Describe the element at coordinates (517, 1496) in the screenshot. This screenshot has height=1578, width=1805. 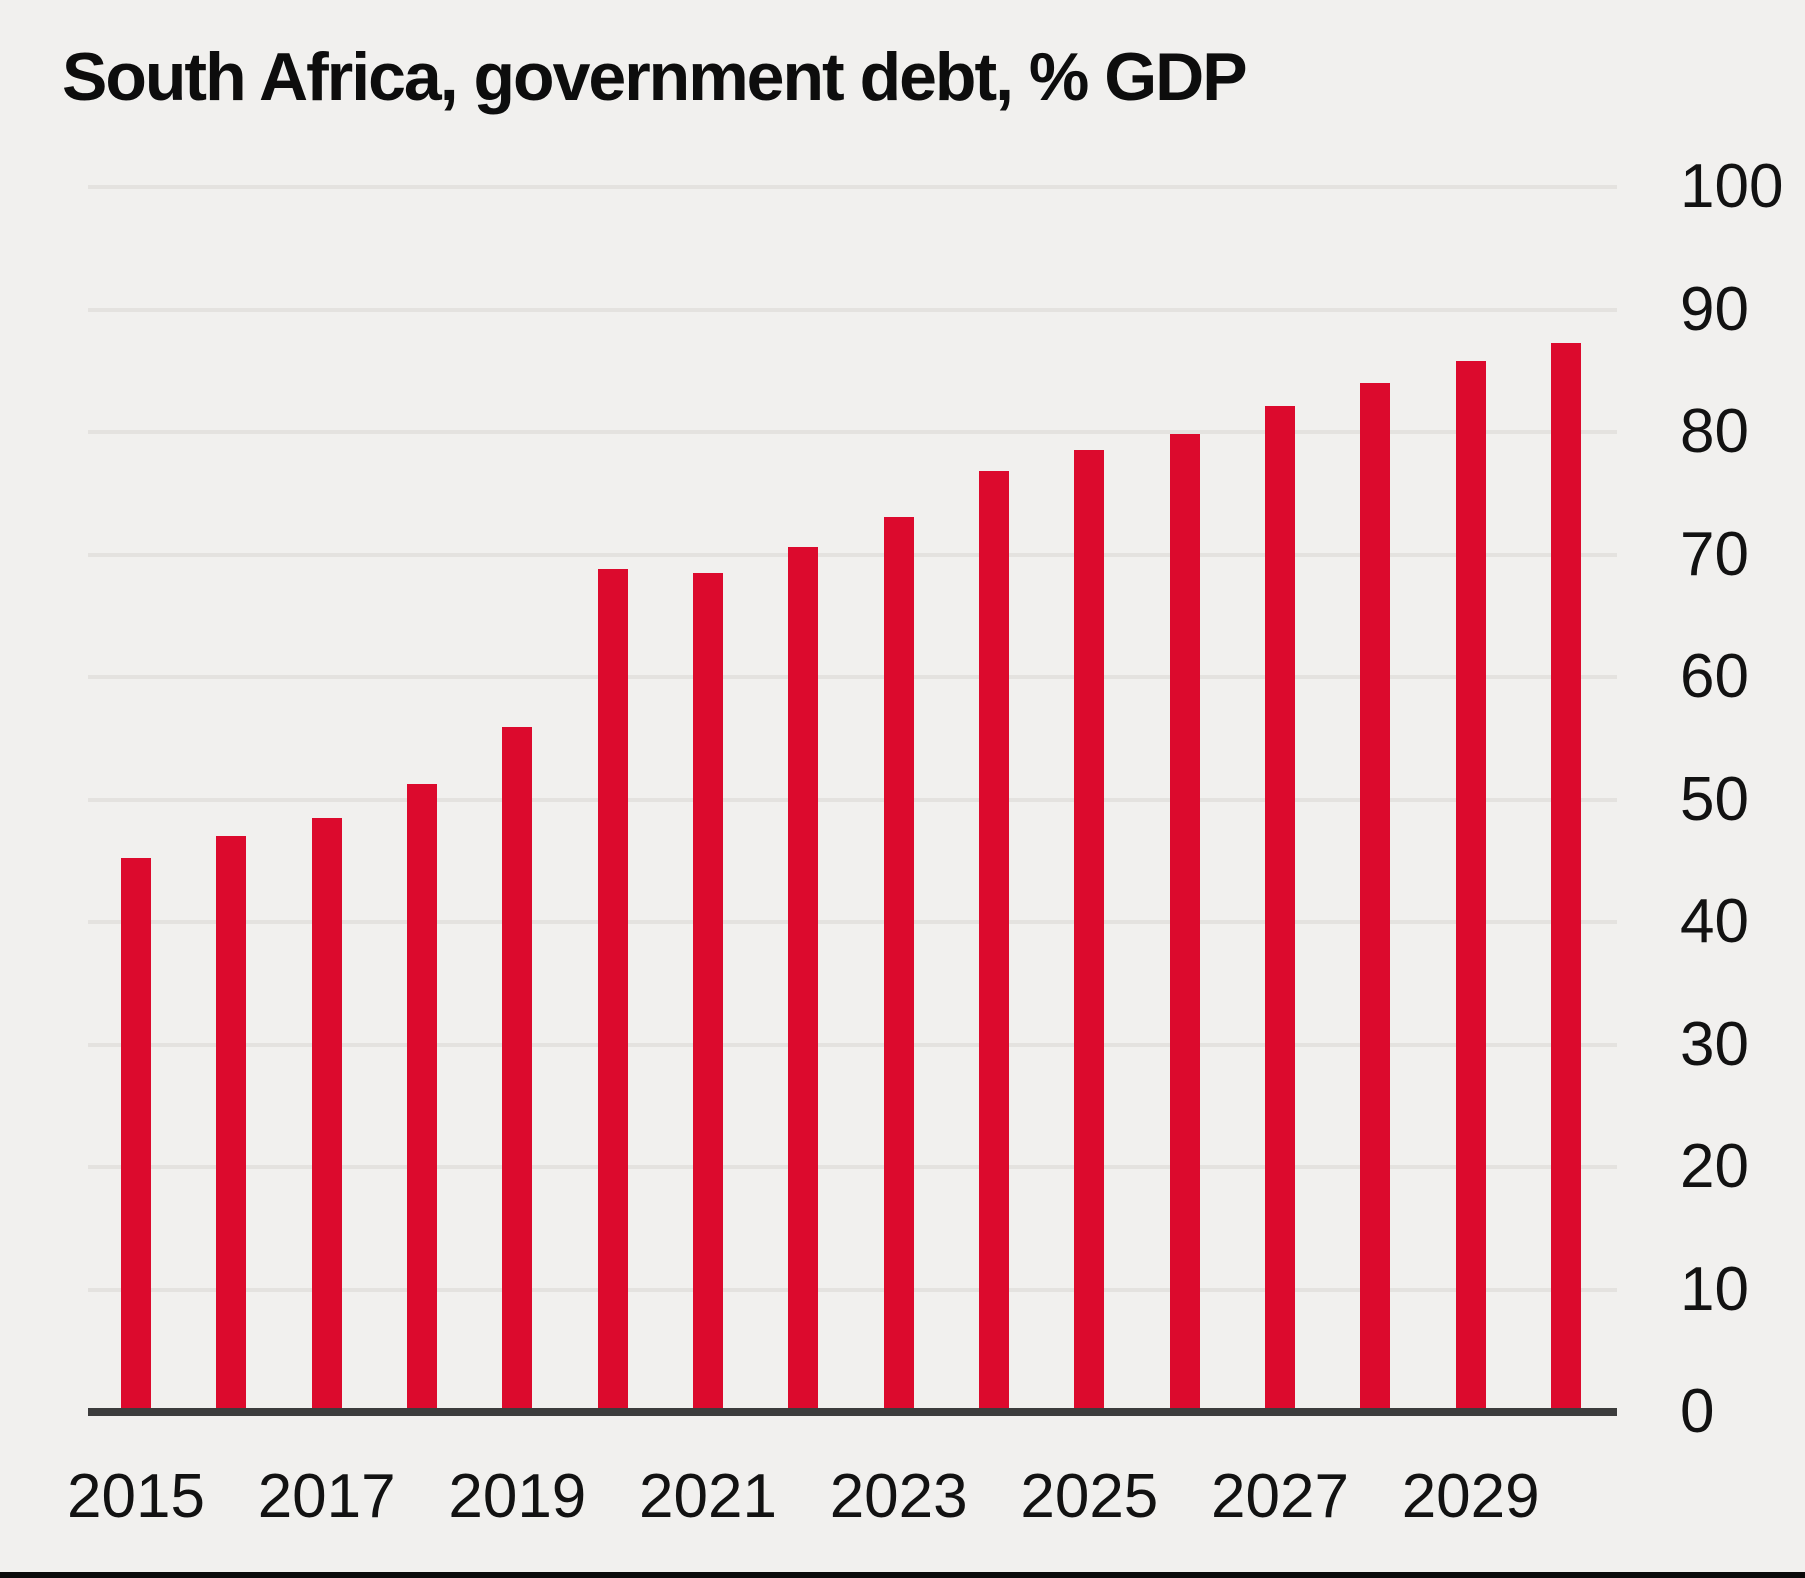
I see `x-tick-label-2019: 2019` at that location.